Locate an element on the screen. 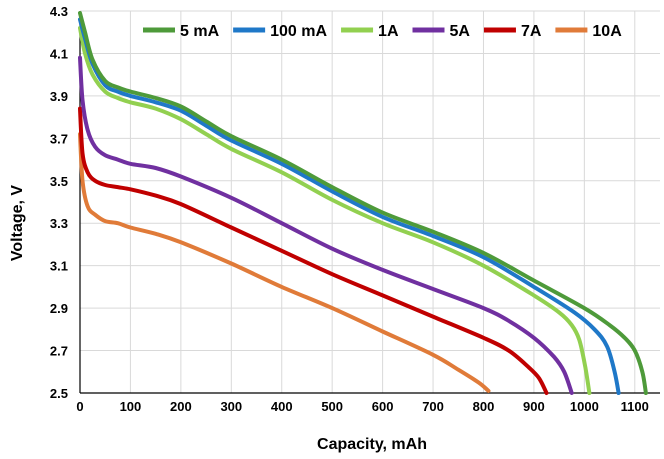 This screenshot has height=459, width=664. y-tick-label: 3.5 is located at coordinates (59, 181).